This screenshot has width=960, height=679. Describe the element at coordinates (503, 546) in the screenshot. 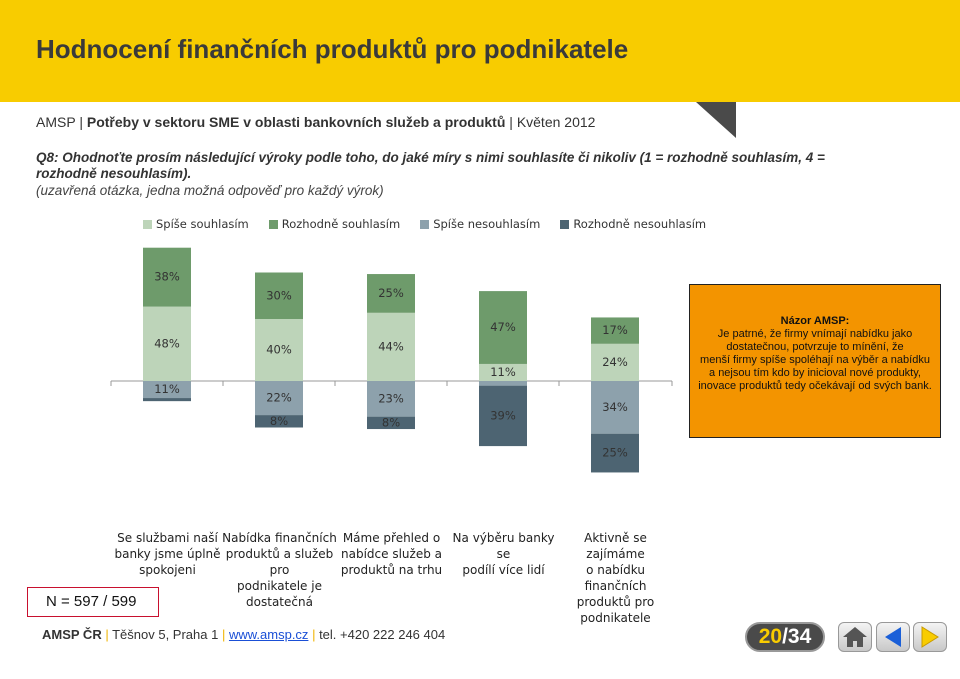

I see `category-label-line: Na výběru banky se` at that location.